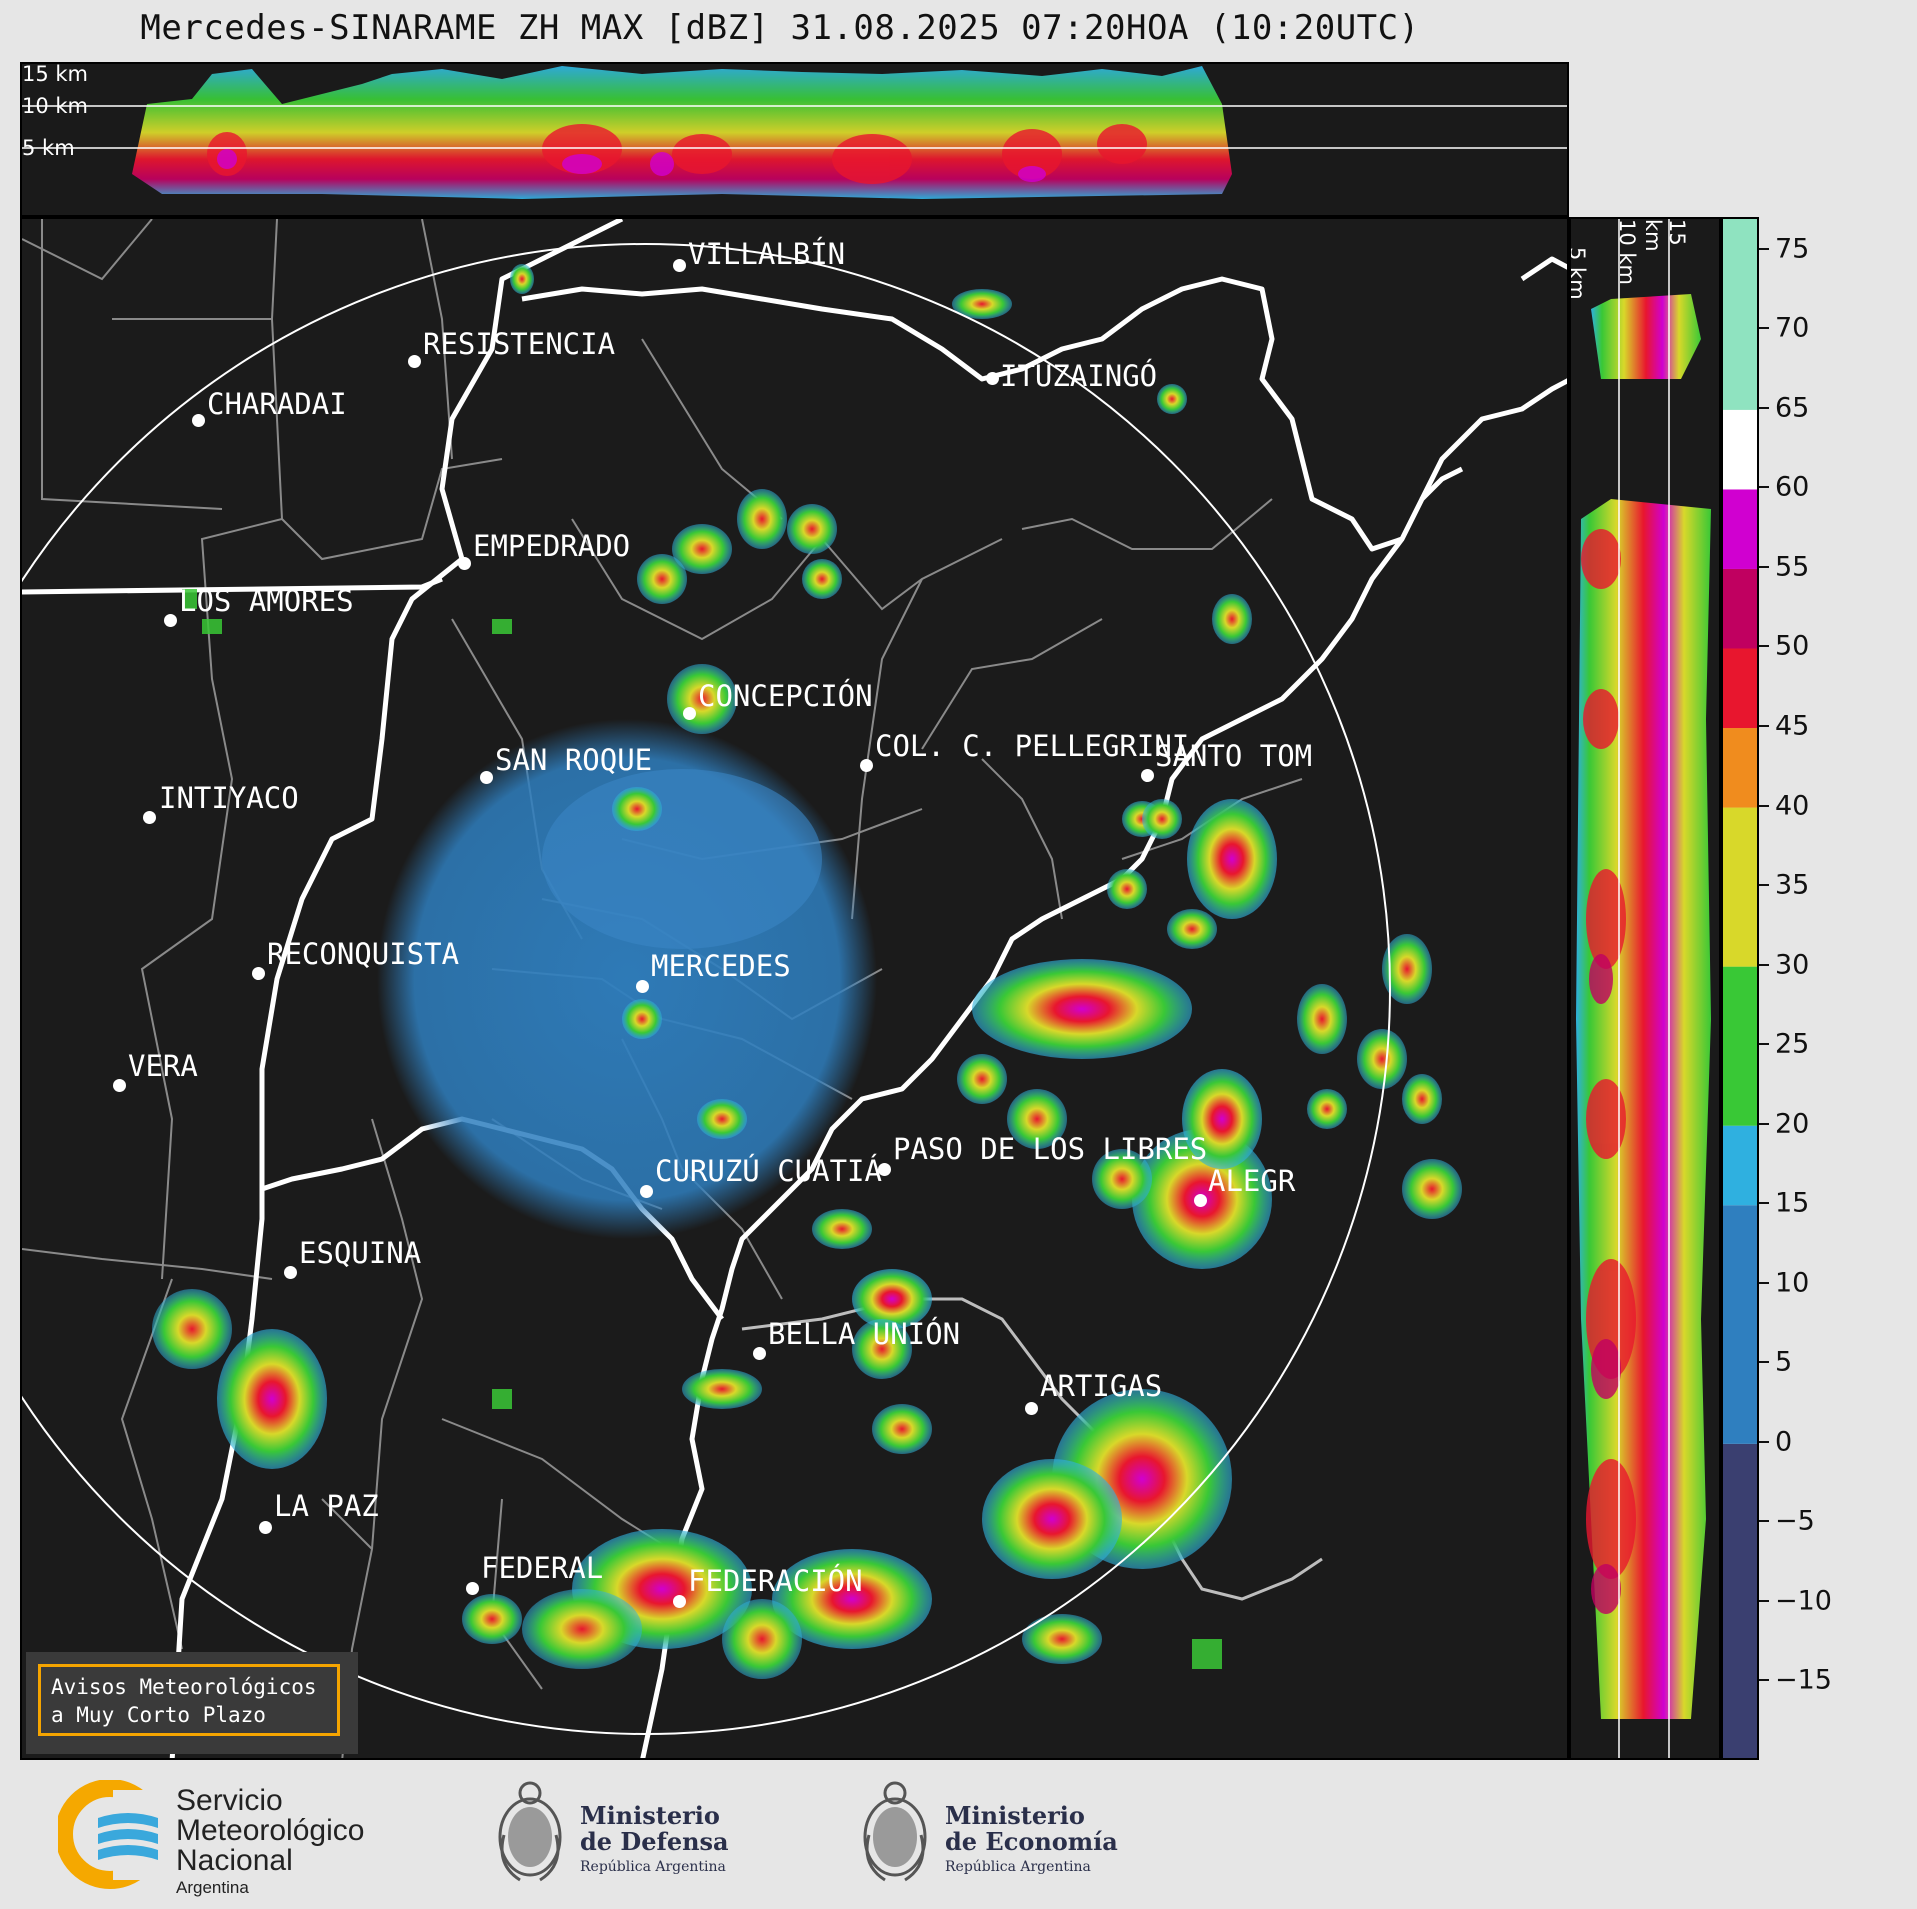  Describe the element at coordinates (653, 1867) in the screenshot. I see `defensa-country: República Argentina` at that location.